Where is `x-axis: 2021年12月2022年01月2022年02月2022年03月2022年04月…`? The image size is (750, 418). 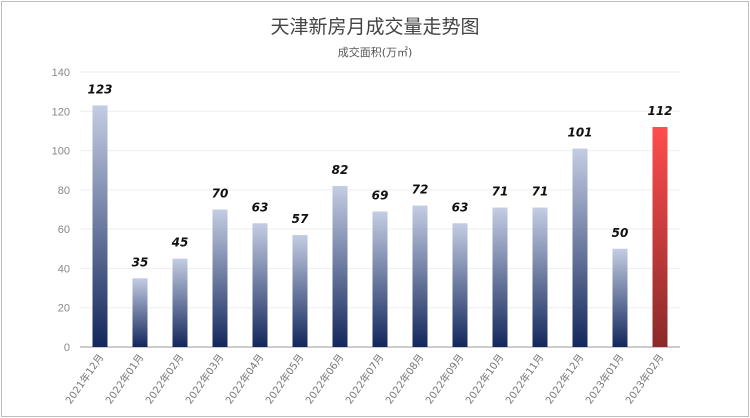
x-axis: 2021年12月2022年01月2022年02月2022年03月2022年04月… is located at coordinates (364, 378).